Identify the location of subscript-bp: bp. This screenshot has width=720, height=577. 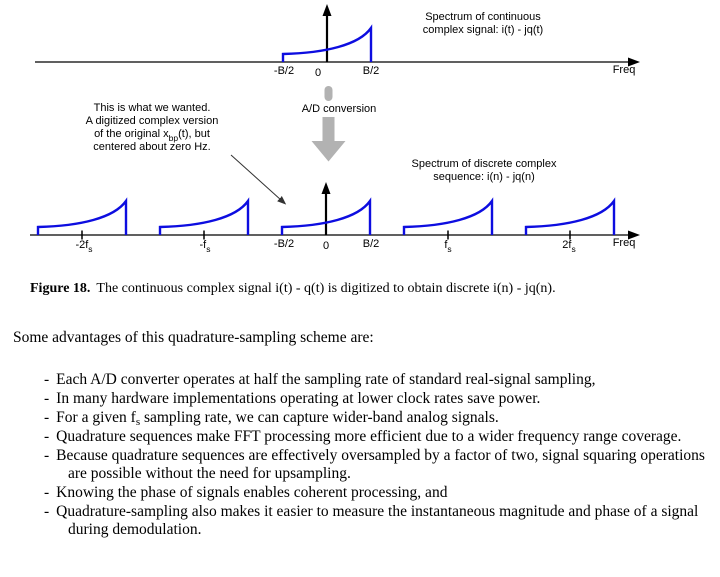
(173, 138).